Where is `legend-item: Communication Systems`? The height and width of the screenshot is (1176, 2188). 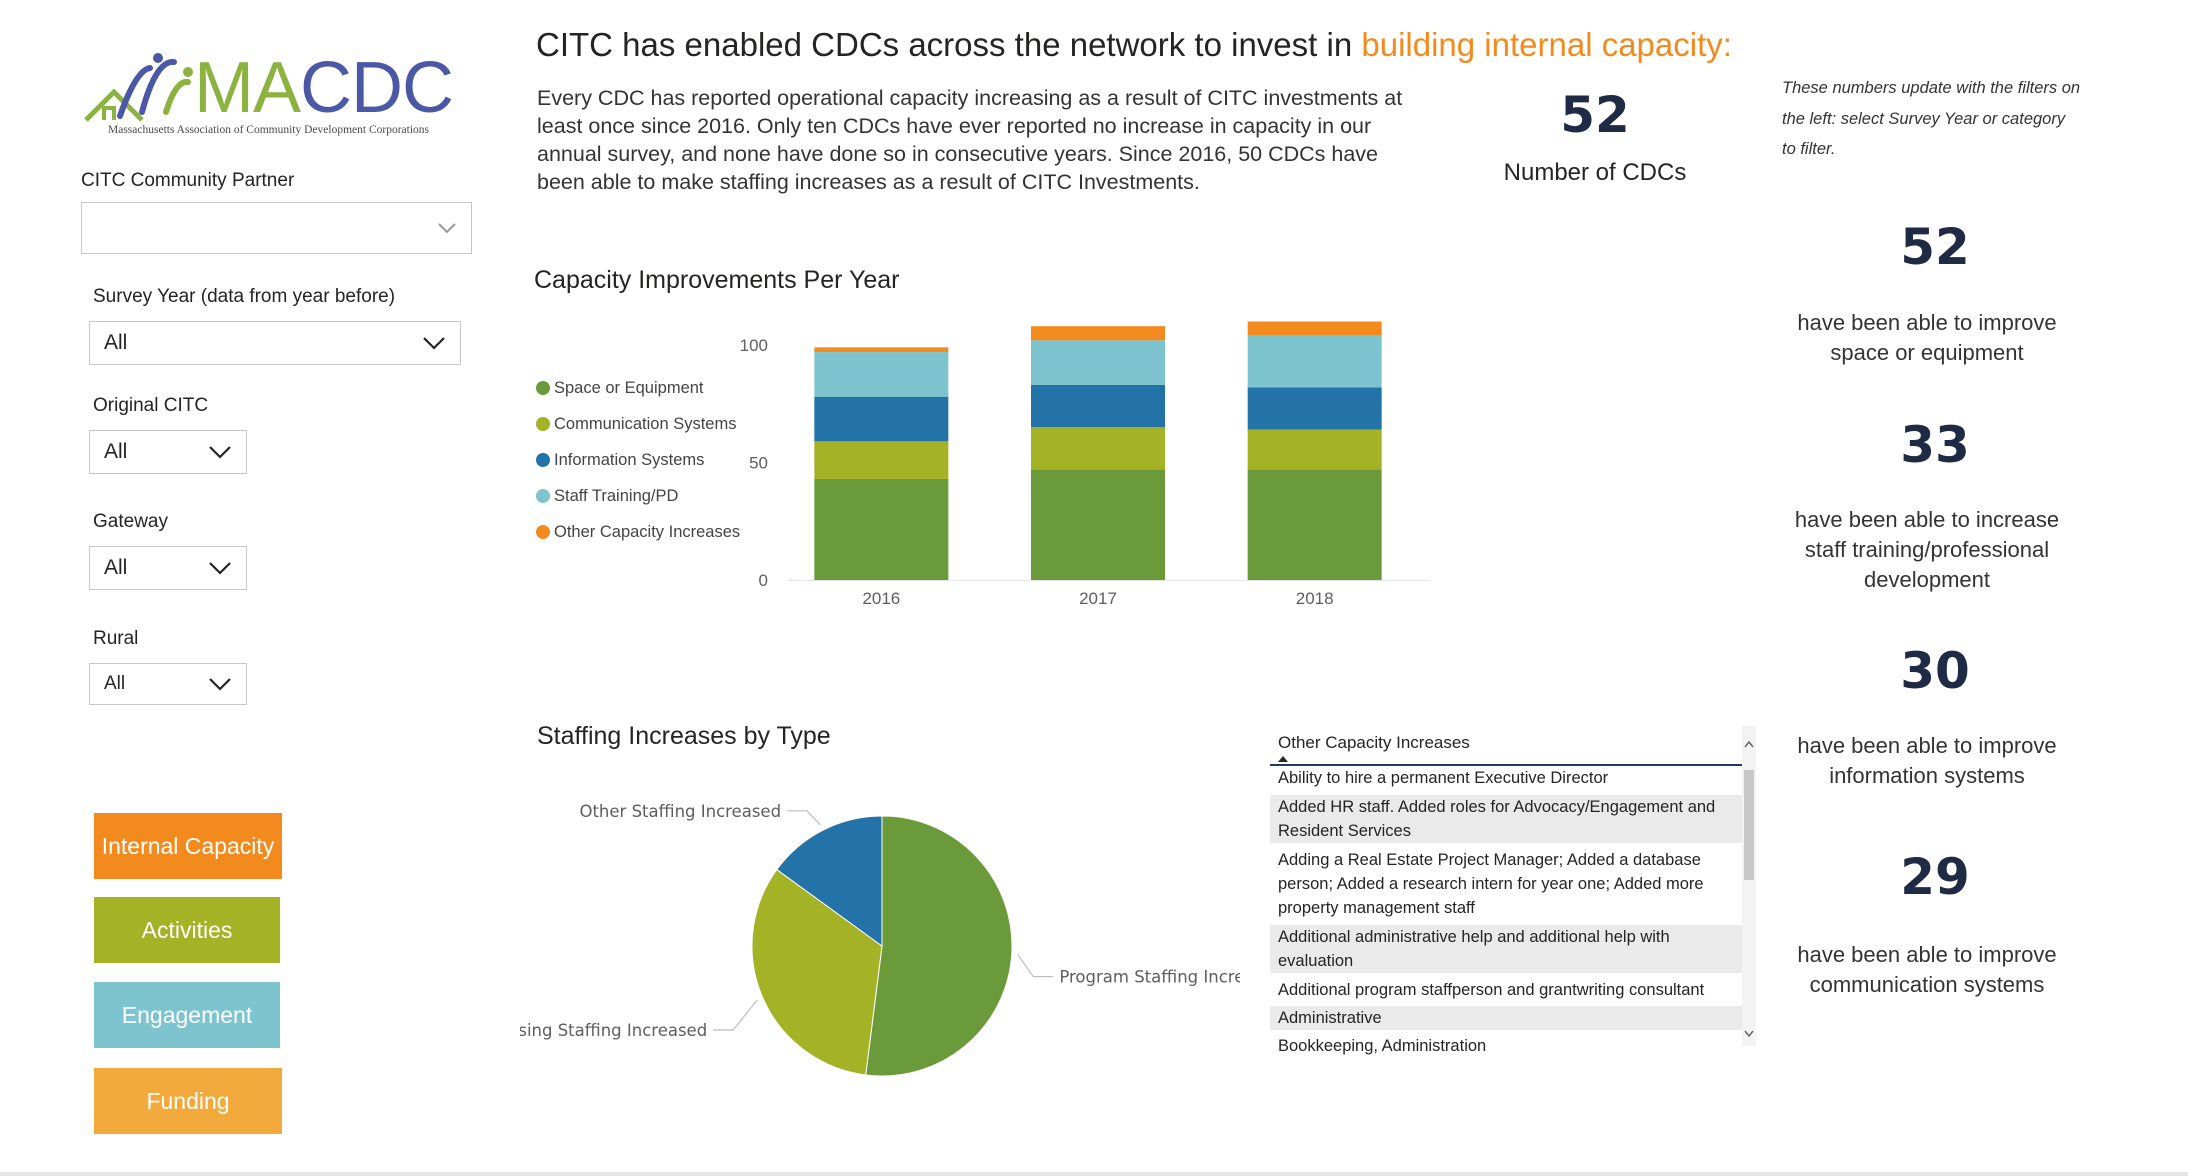
legend-item: Communication Systems is located at coordinates (638, 424).